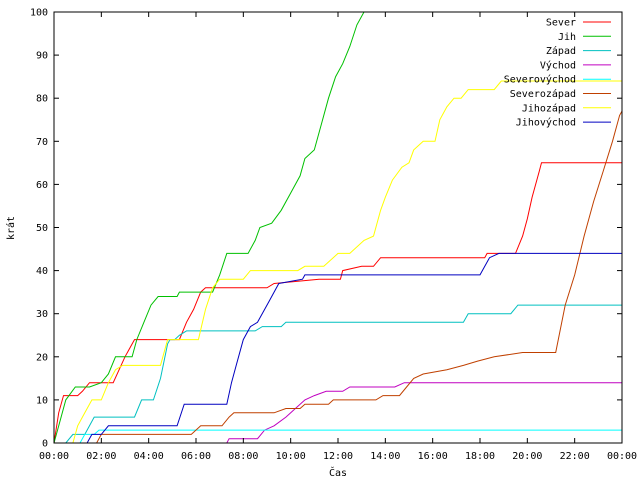  Describe the element at coordinates (101, 456) in the screenshot. I see `x-tick-label: 02:00` at that location.